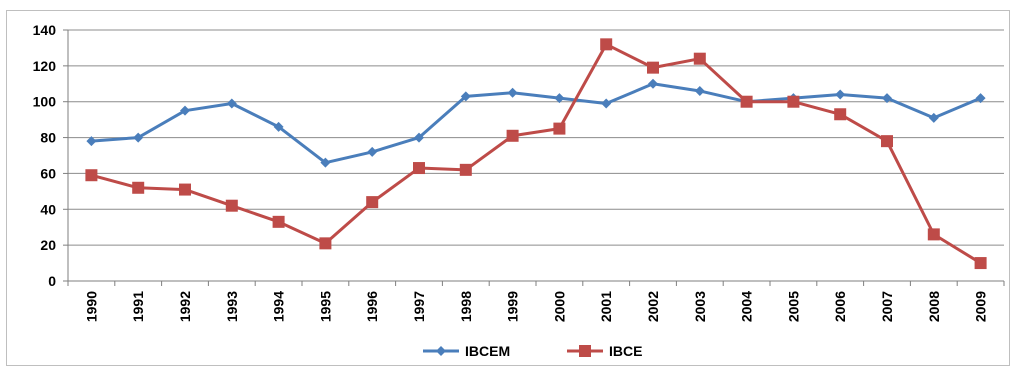 The height and width of the screenshot is (371, 1017). I want to click on x-tick-label: 2009, so click(981, 306).